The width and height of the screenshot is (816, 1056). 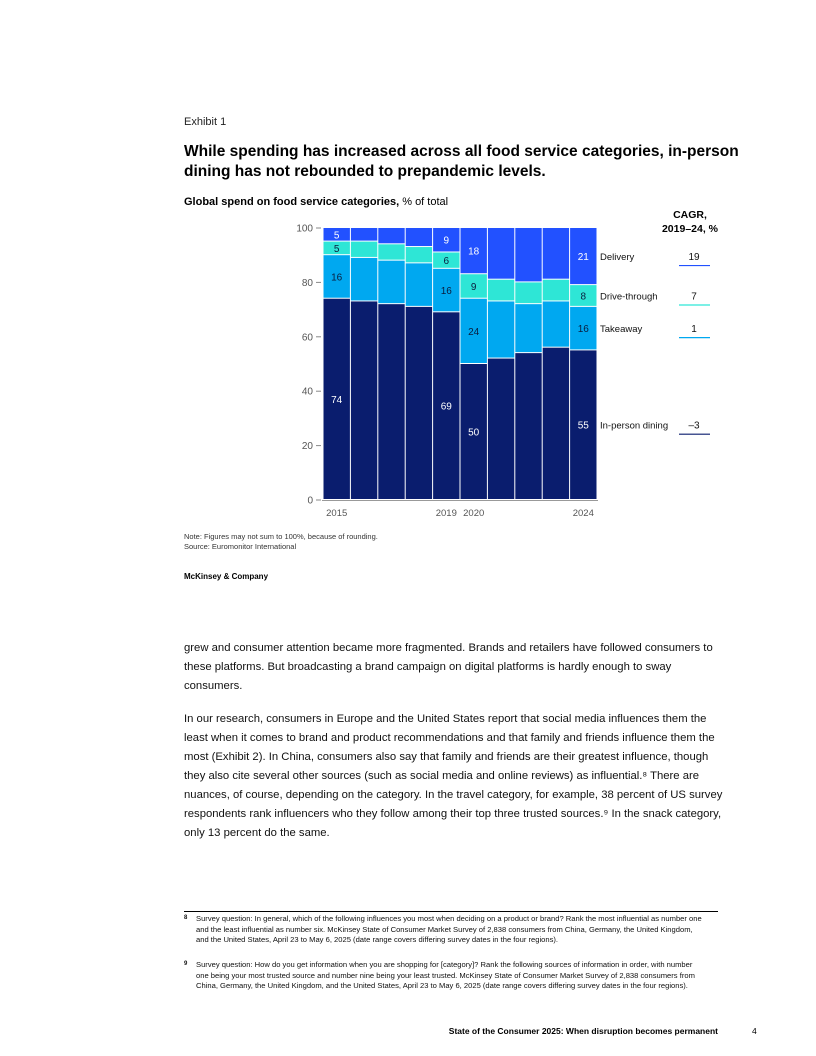 I want to click on bar-segment-delivery-2021, so click(x=501, y=253).